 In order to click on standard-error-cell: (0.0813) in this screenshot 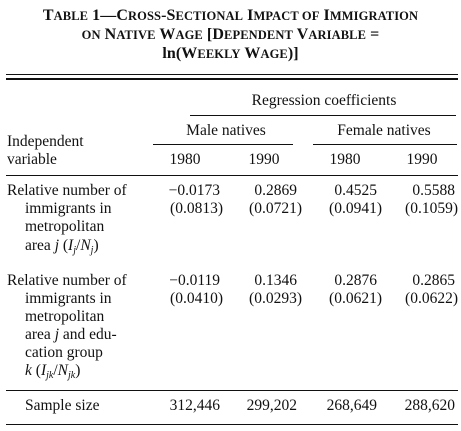, I will do `click(196, 208)`.